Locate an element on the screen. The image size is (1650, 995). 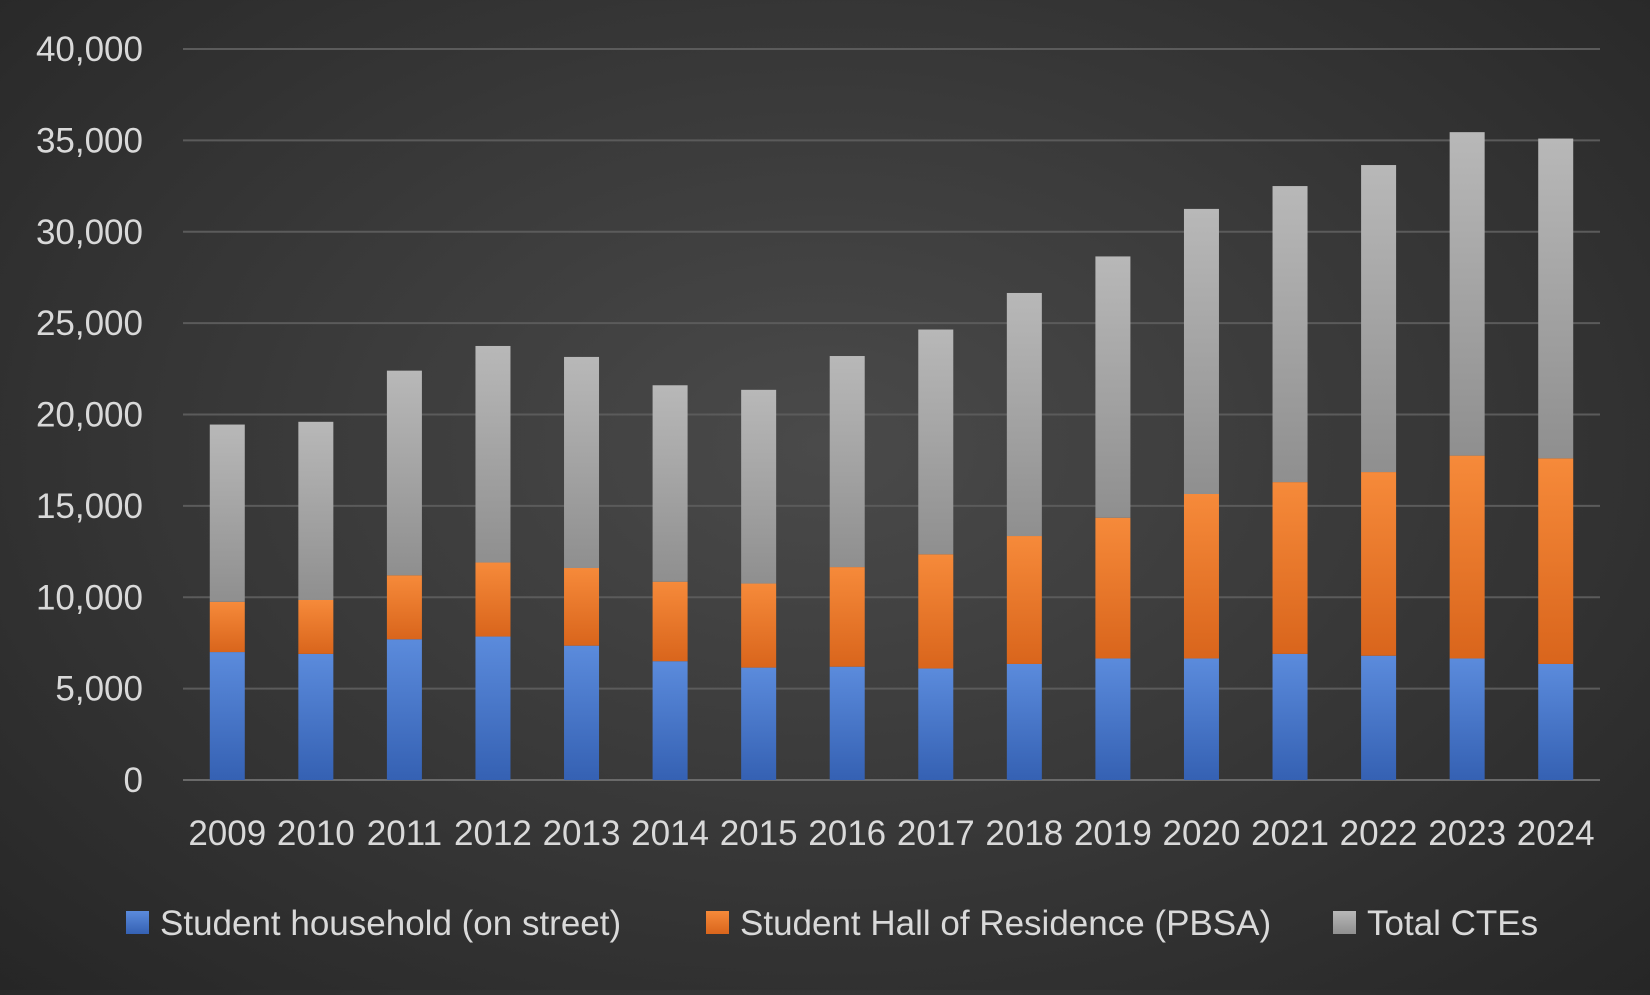
x-tick-label: 2009 is located at coordinates (227, 833).